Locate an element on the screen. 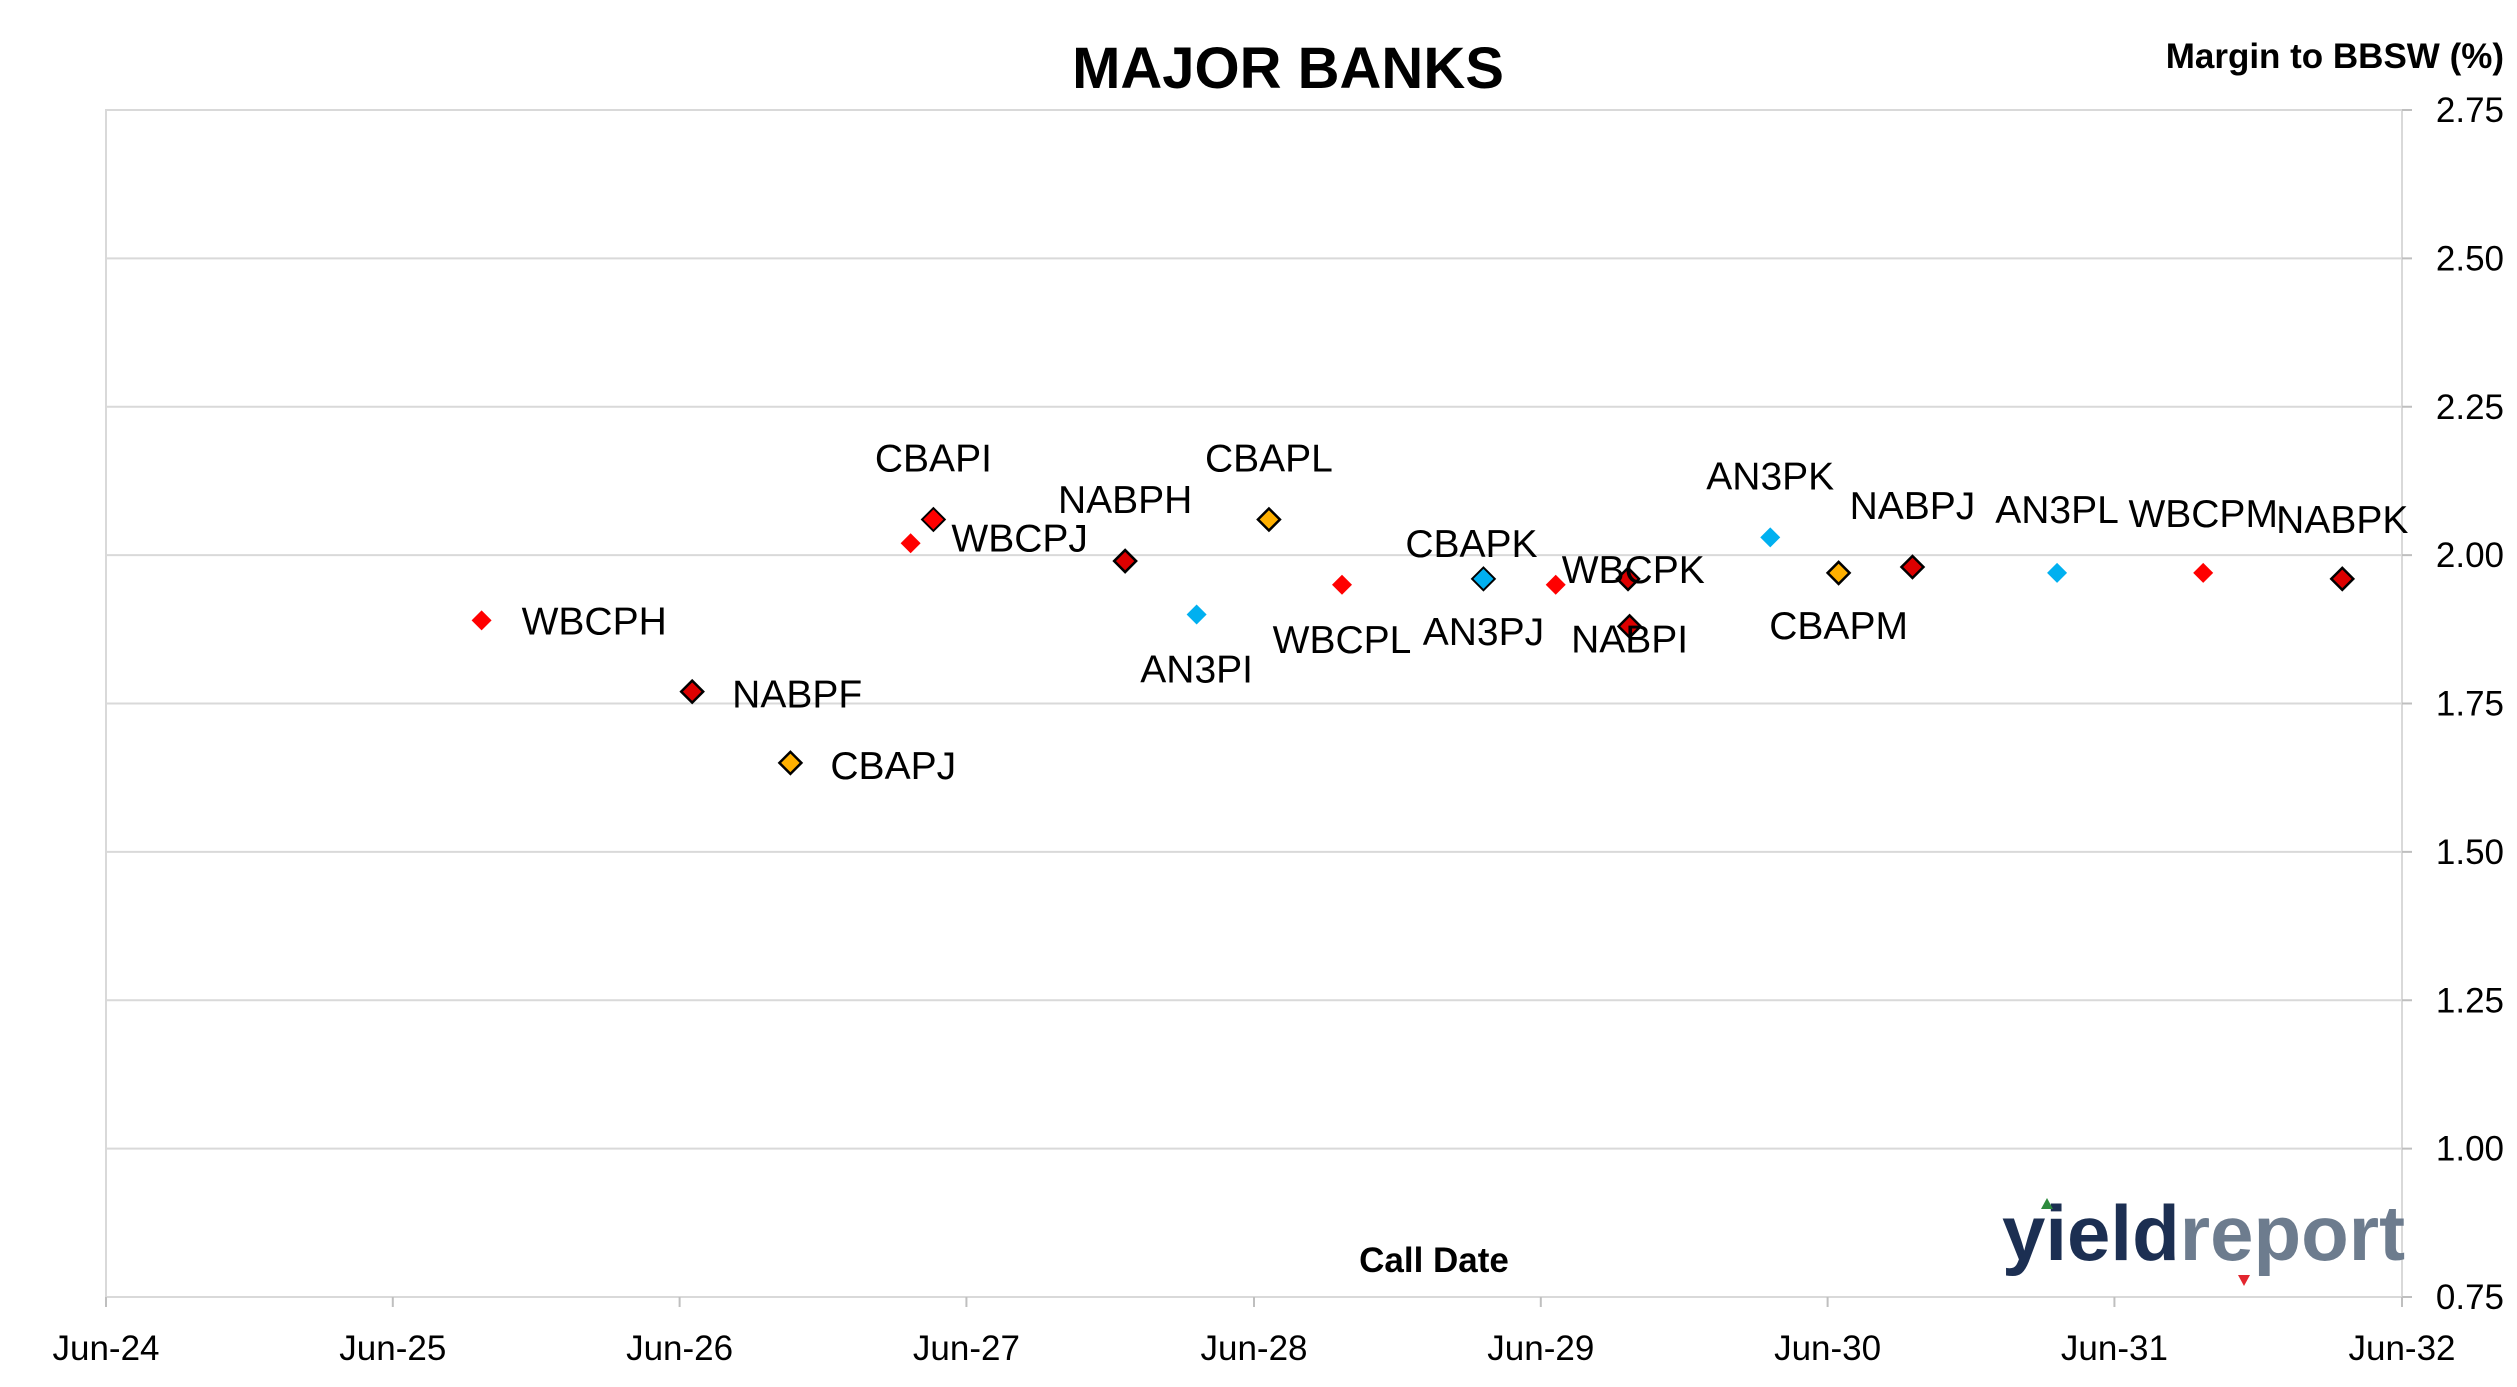 The height and width of the screenshot is (1387, 2517). data-point-wbcph is located at coordinates (481, 620).